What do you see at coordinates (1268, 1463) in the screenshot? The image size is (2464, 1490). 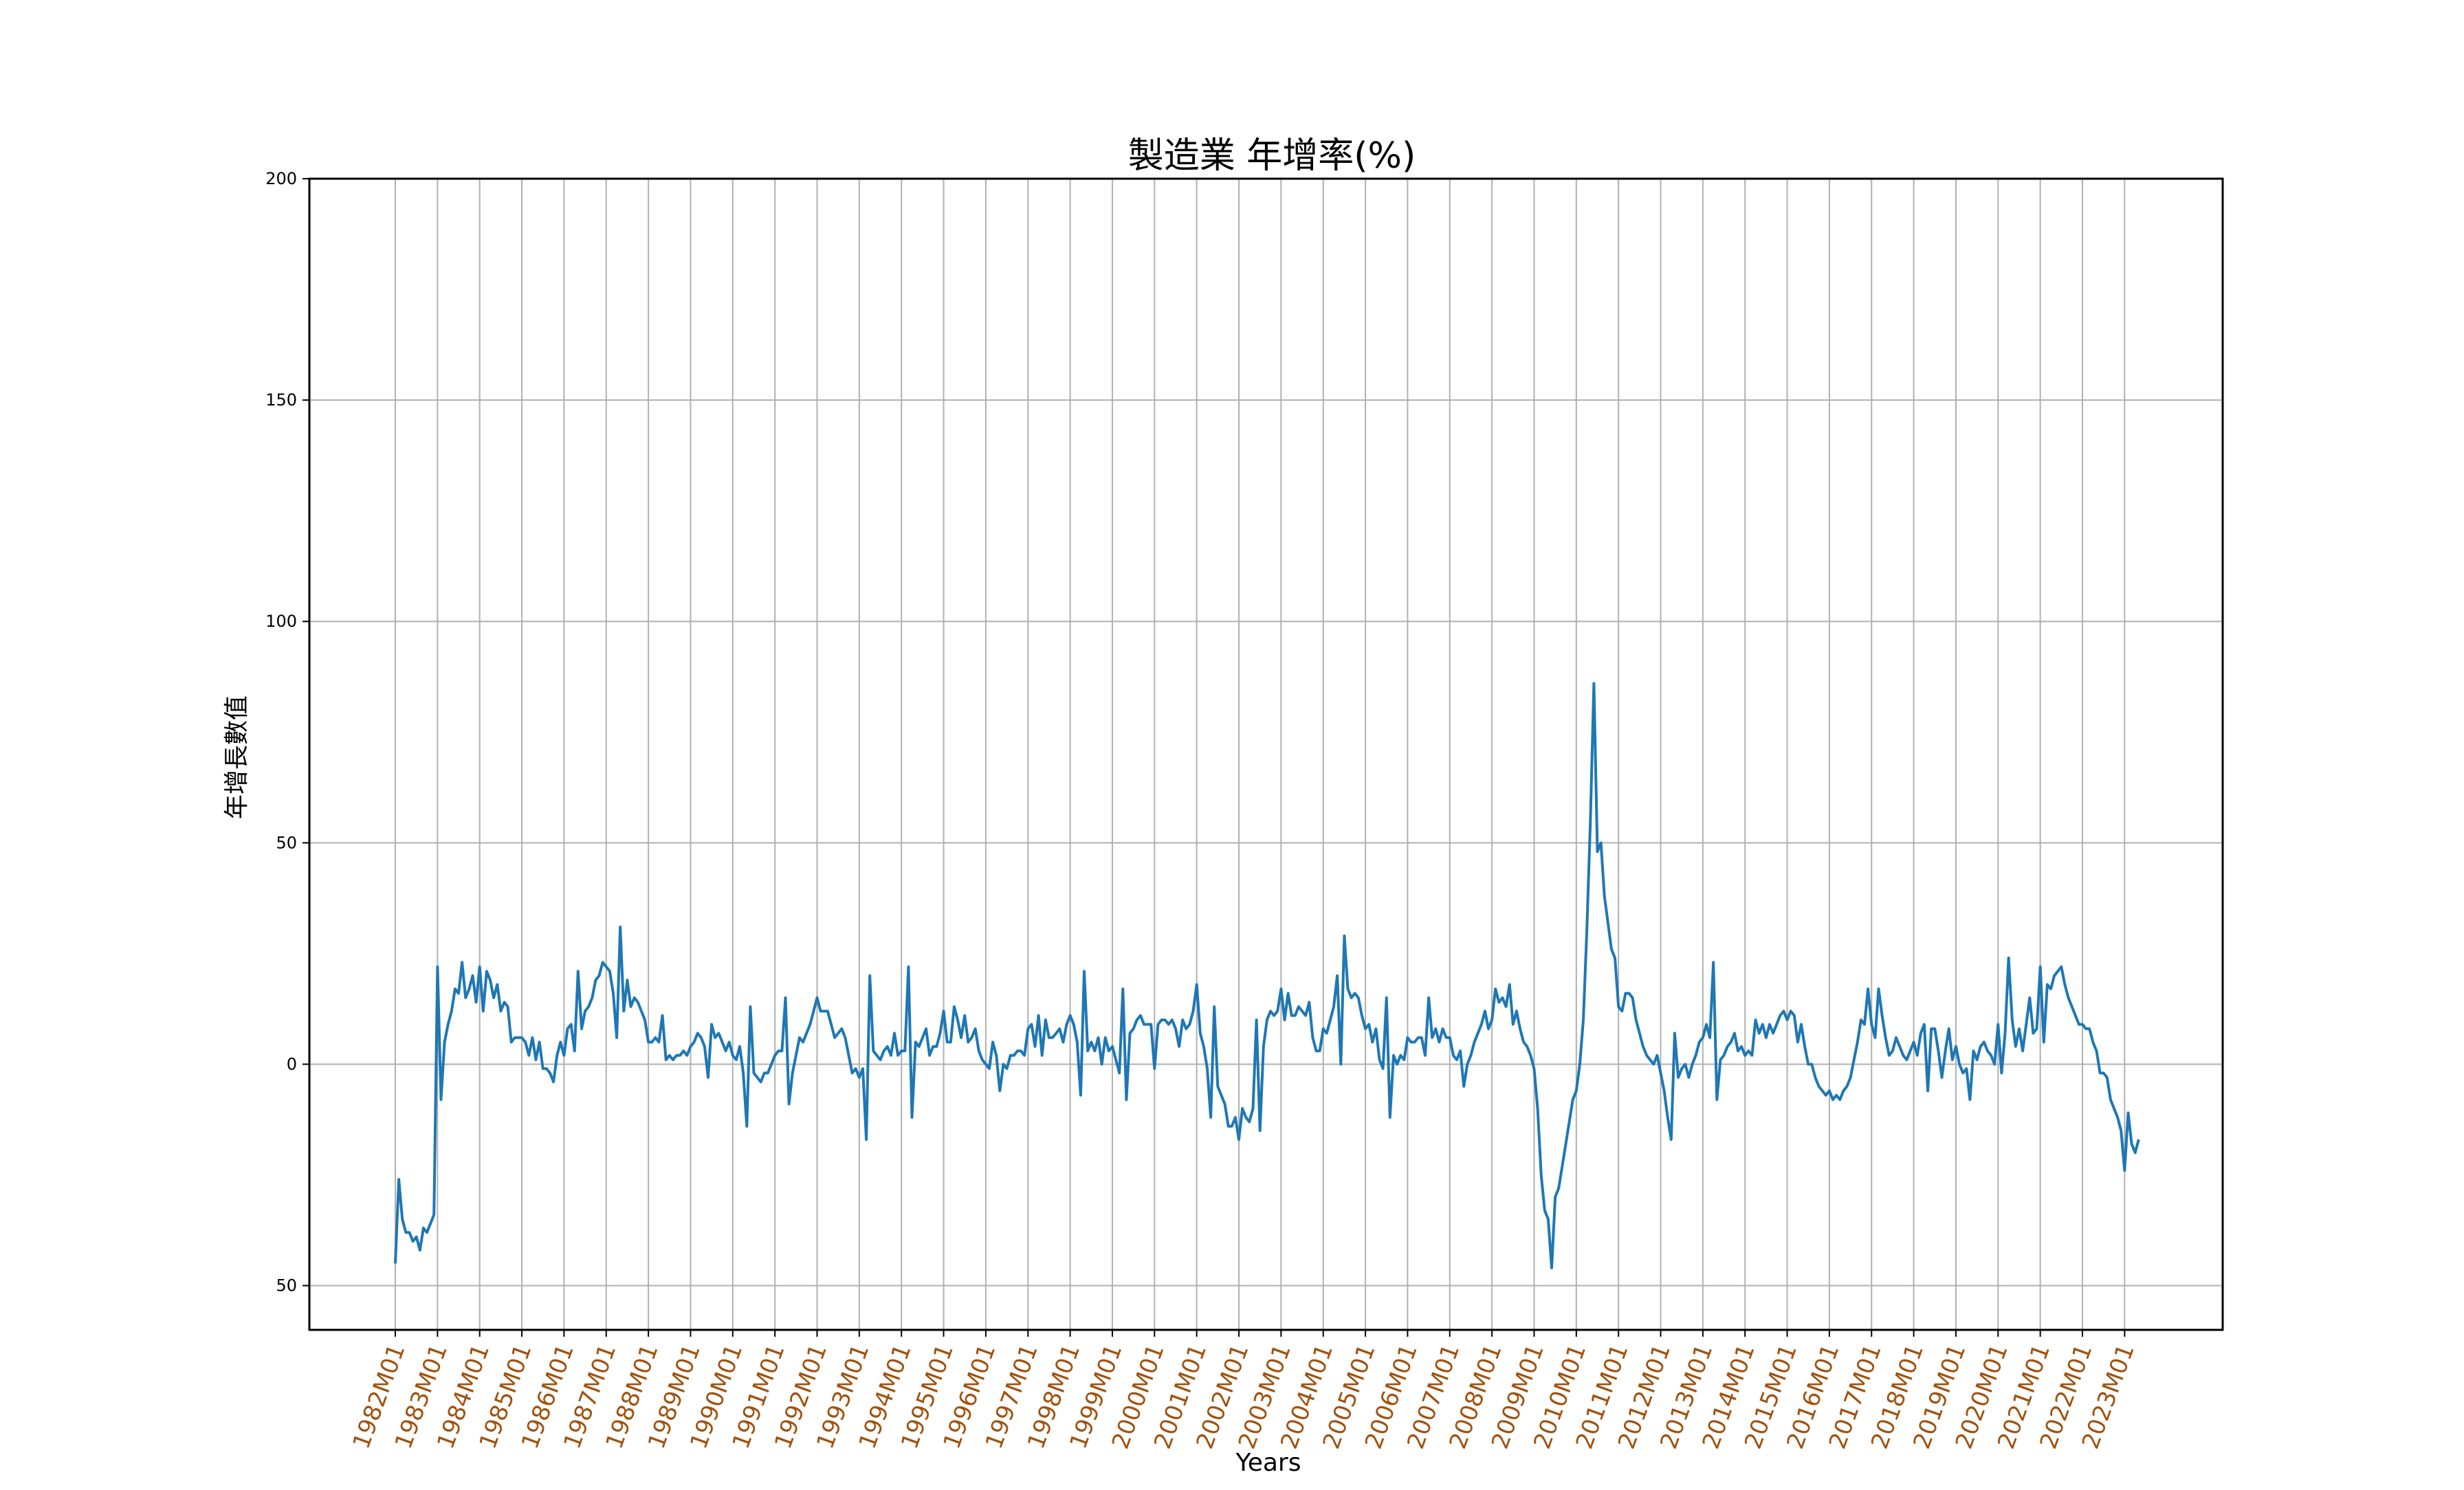 I see `x-axis-label: Years` at bounding box center [1268, 1463].